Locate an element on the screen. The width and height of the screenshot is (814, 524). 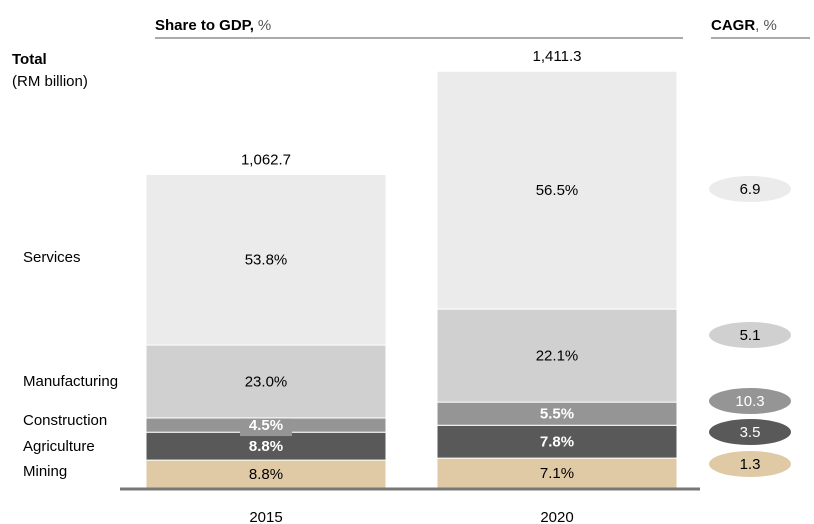
value-label: 7.8% is located at coordinates (557, 442).